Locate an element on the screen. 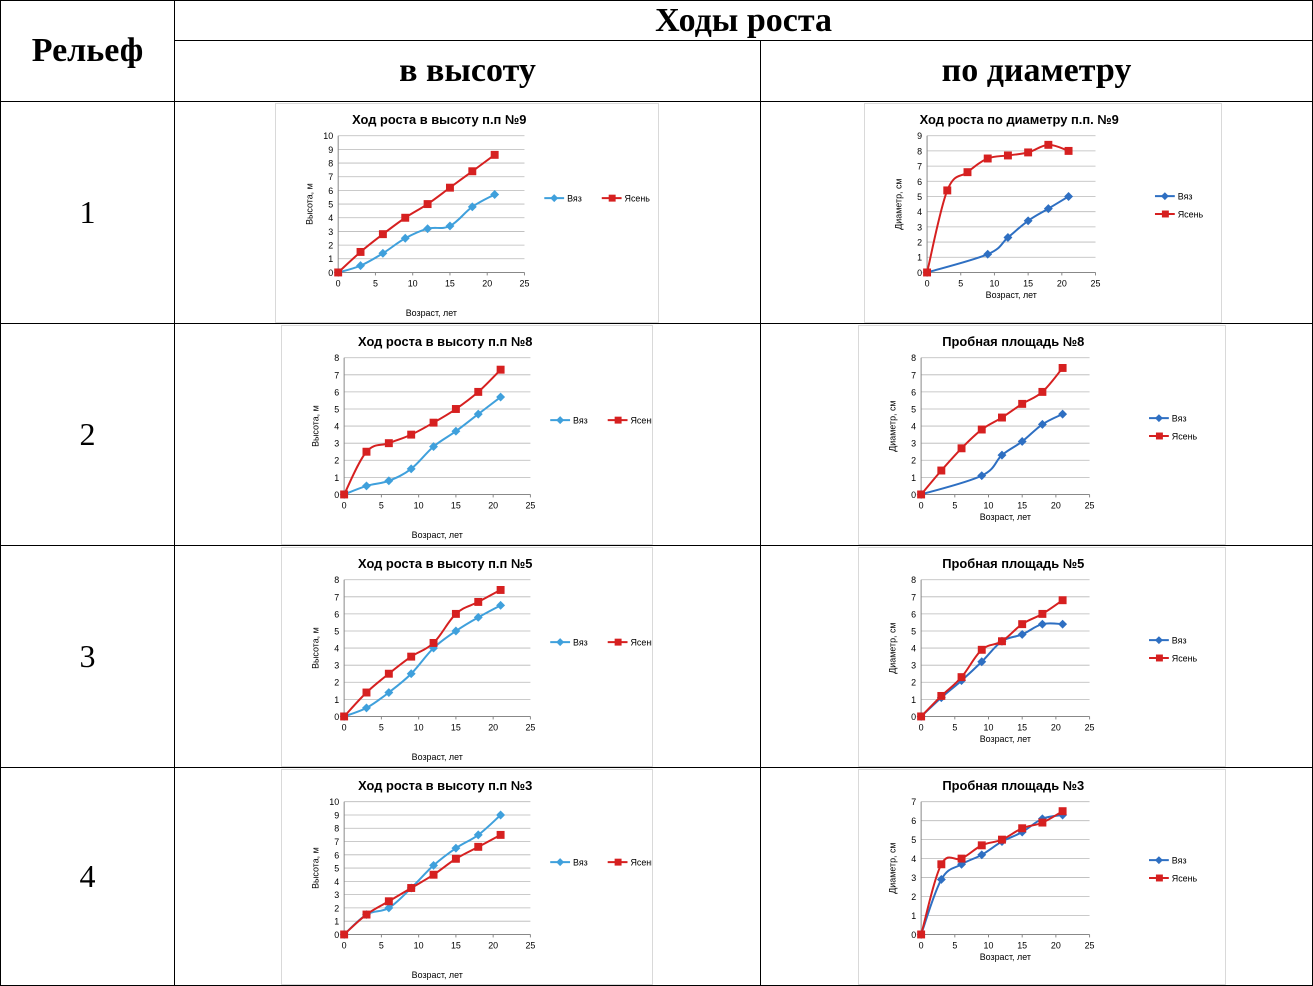 The width and height of the screenshot is (1313, 986). relief-number-2: 2 is located at coordinates (87, 434).